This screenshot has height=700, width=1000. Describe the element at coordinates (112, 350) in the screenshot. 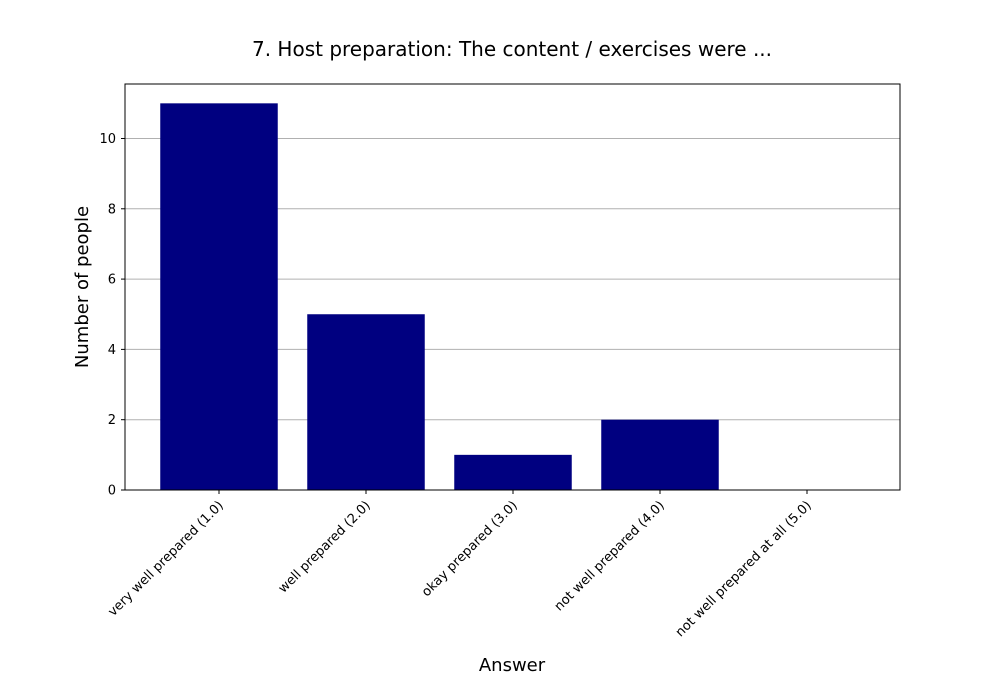

I see `y-tick-label: 4` at that location.